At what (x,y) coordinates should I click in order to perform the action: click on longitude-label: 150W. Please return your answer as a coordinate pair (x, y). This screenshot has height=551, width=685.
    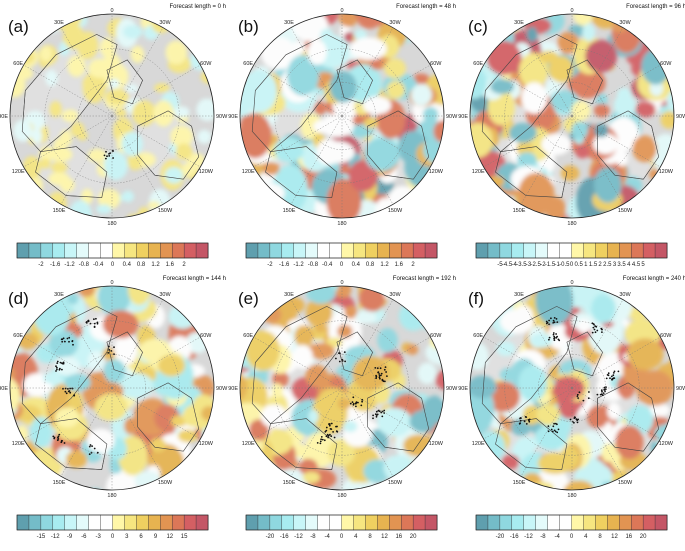
    Looking at the image, I should click on (165, 483).